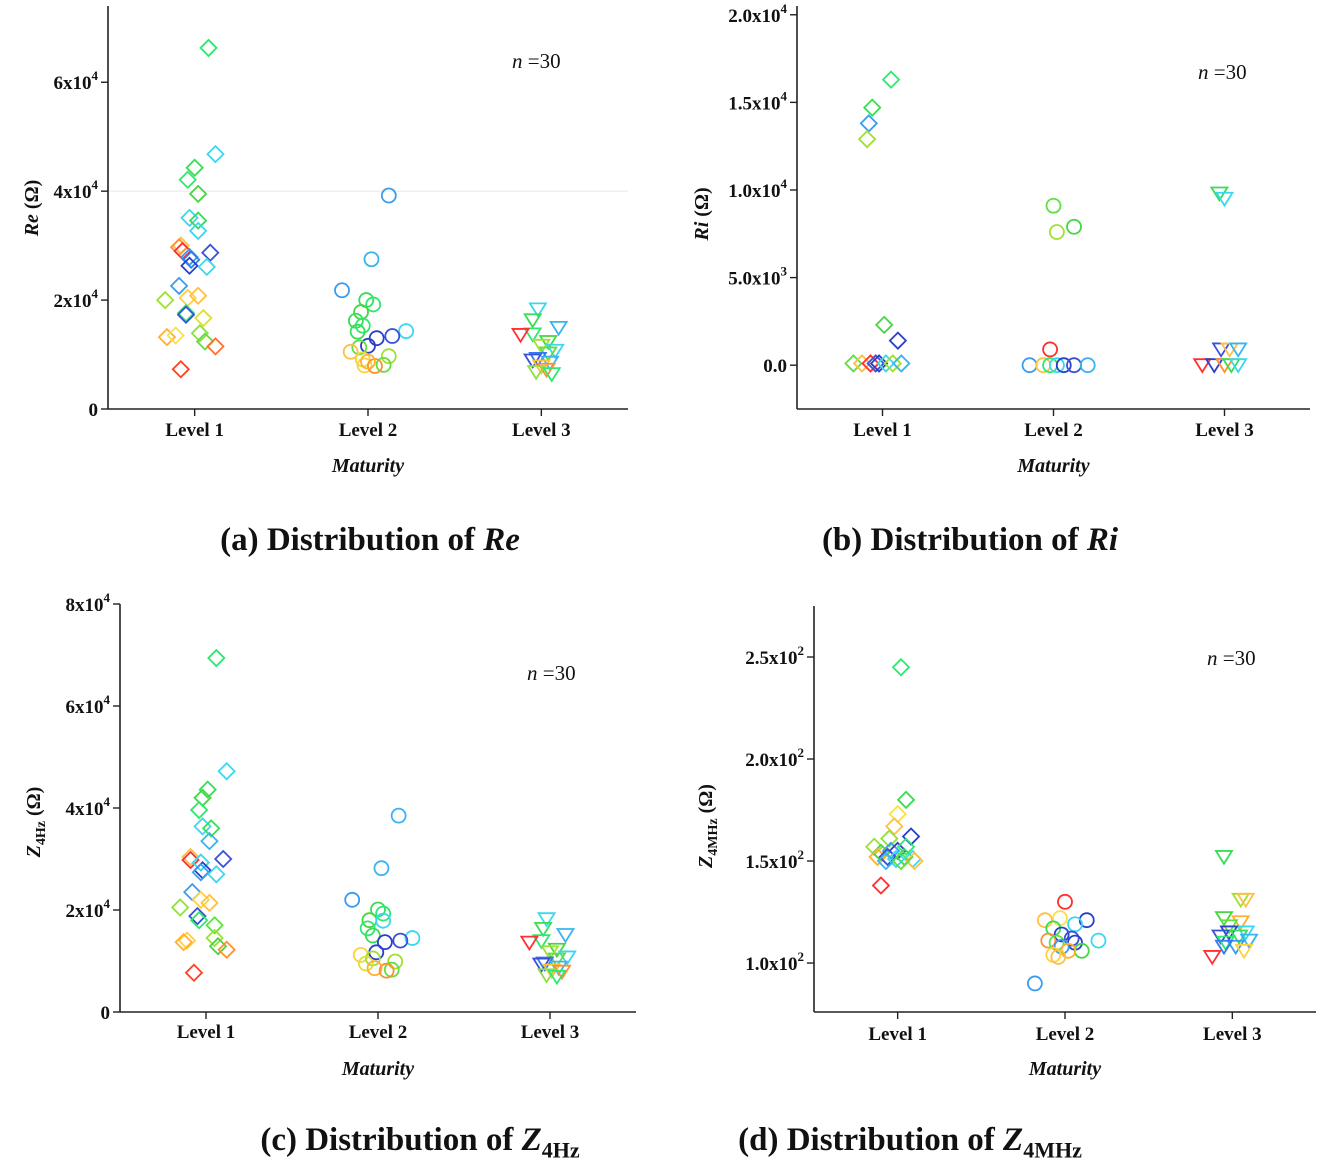 The width and height of the screenshot is (1323, 1170). What do you see at coordinates (88, 705) in the screenshot?
I see `y-tick-label: 6x10⁴` at bounding box center [88, 705].